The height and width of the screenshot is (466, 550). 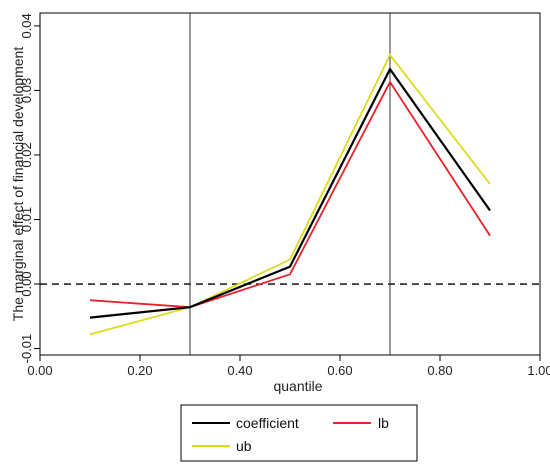 I want to click on legend-box, so click(x=299, y=433).